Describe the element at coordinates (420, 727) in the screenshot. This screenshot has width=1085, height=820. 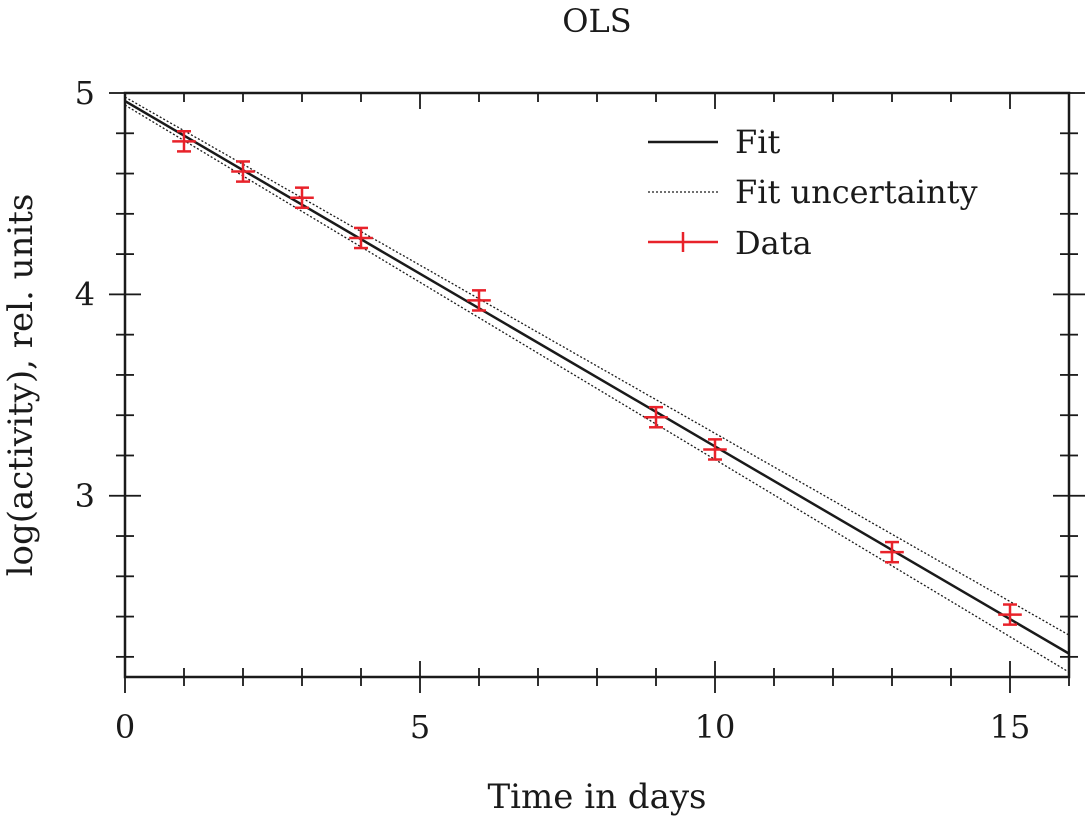
I see `x-tick-label: 5` at that location.